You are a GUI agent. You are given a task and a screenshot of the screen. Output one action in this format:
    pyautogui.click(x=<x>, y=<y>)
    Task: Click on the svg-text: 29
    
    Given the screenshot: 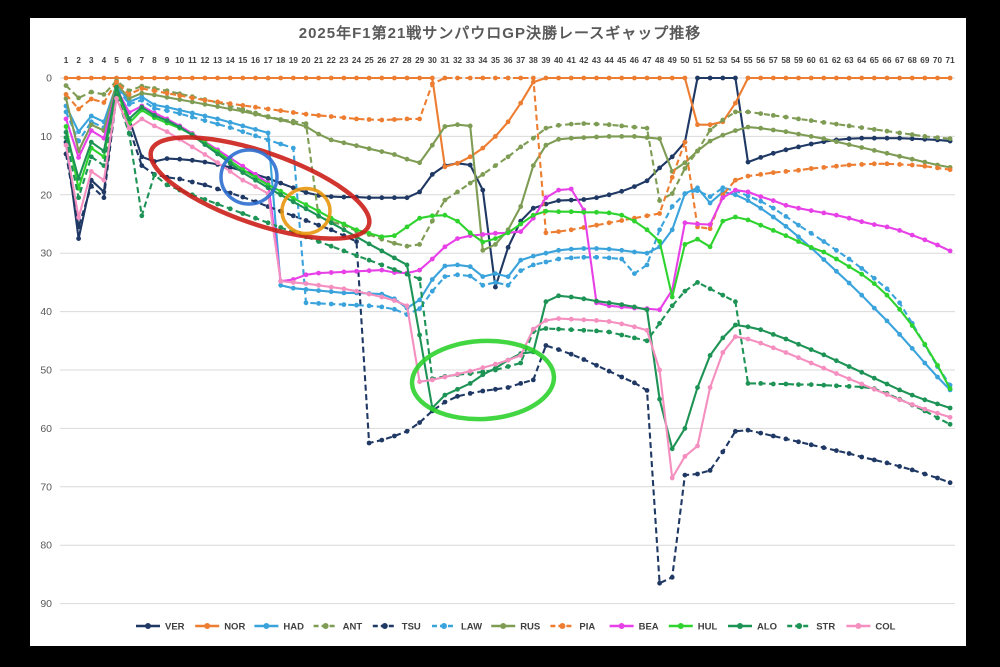 What is the action you would take?
    pyautogui.click(x=420, y=60)
    